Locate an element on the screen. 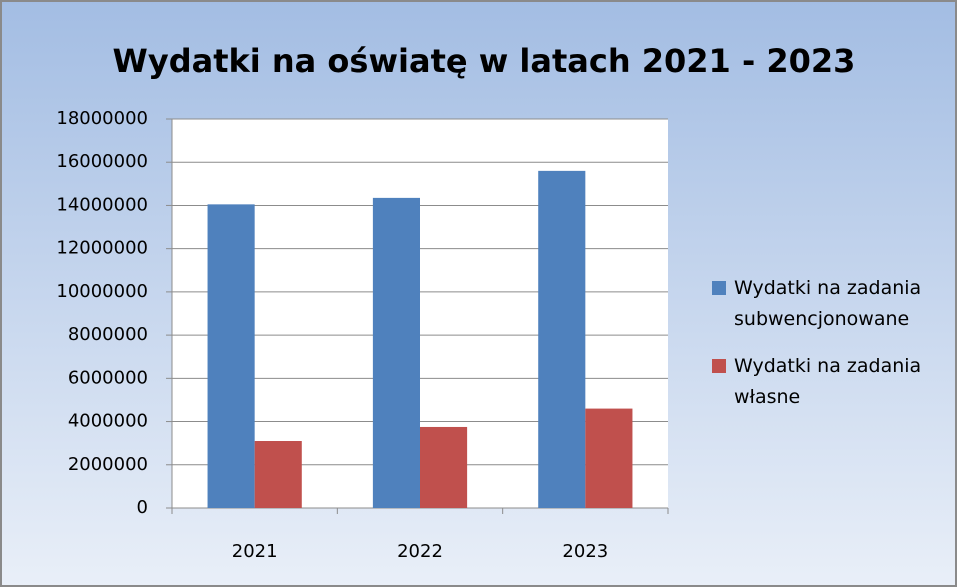 This screenshot has width=957, height=587. chart-title: Wydatki na oświatę w latach 2021 - 2023 is located at coordinates (484, 61).